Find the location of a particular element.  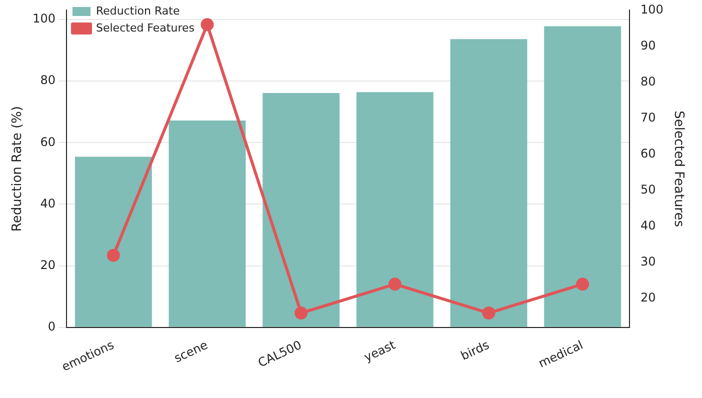

legend-label: Selected Features is located at coordinates (145, 27).